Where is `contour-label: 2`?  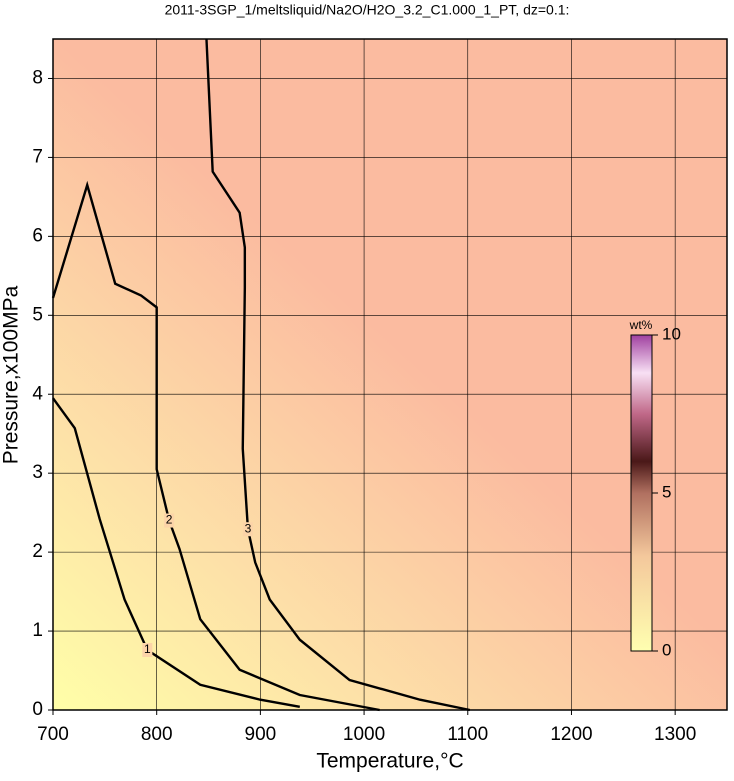 contour-label: 2 is located at coordinates (169, 520).